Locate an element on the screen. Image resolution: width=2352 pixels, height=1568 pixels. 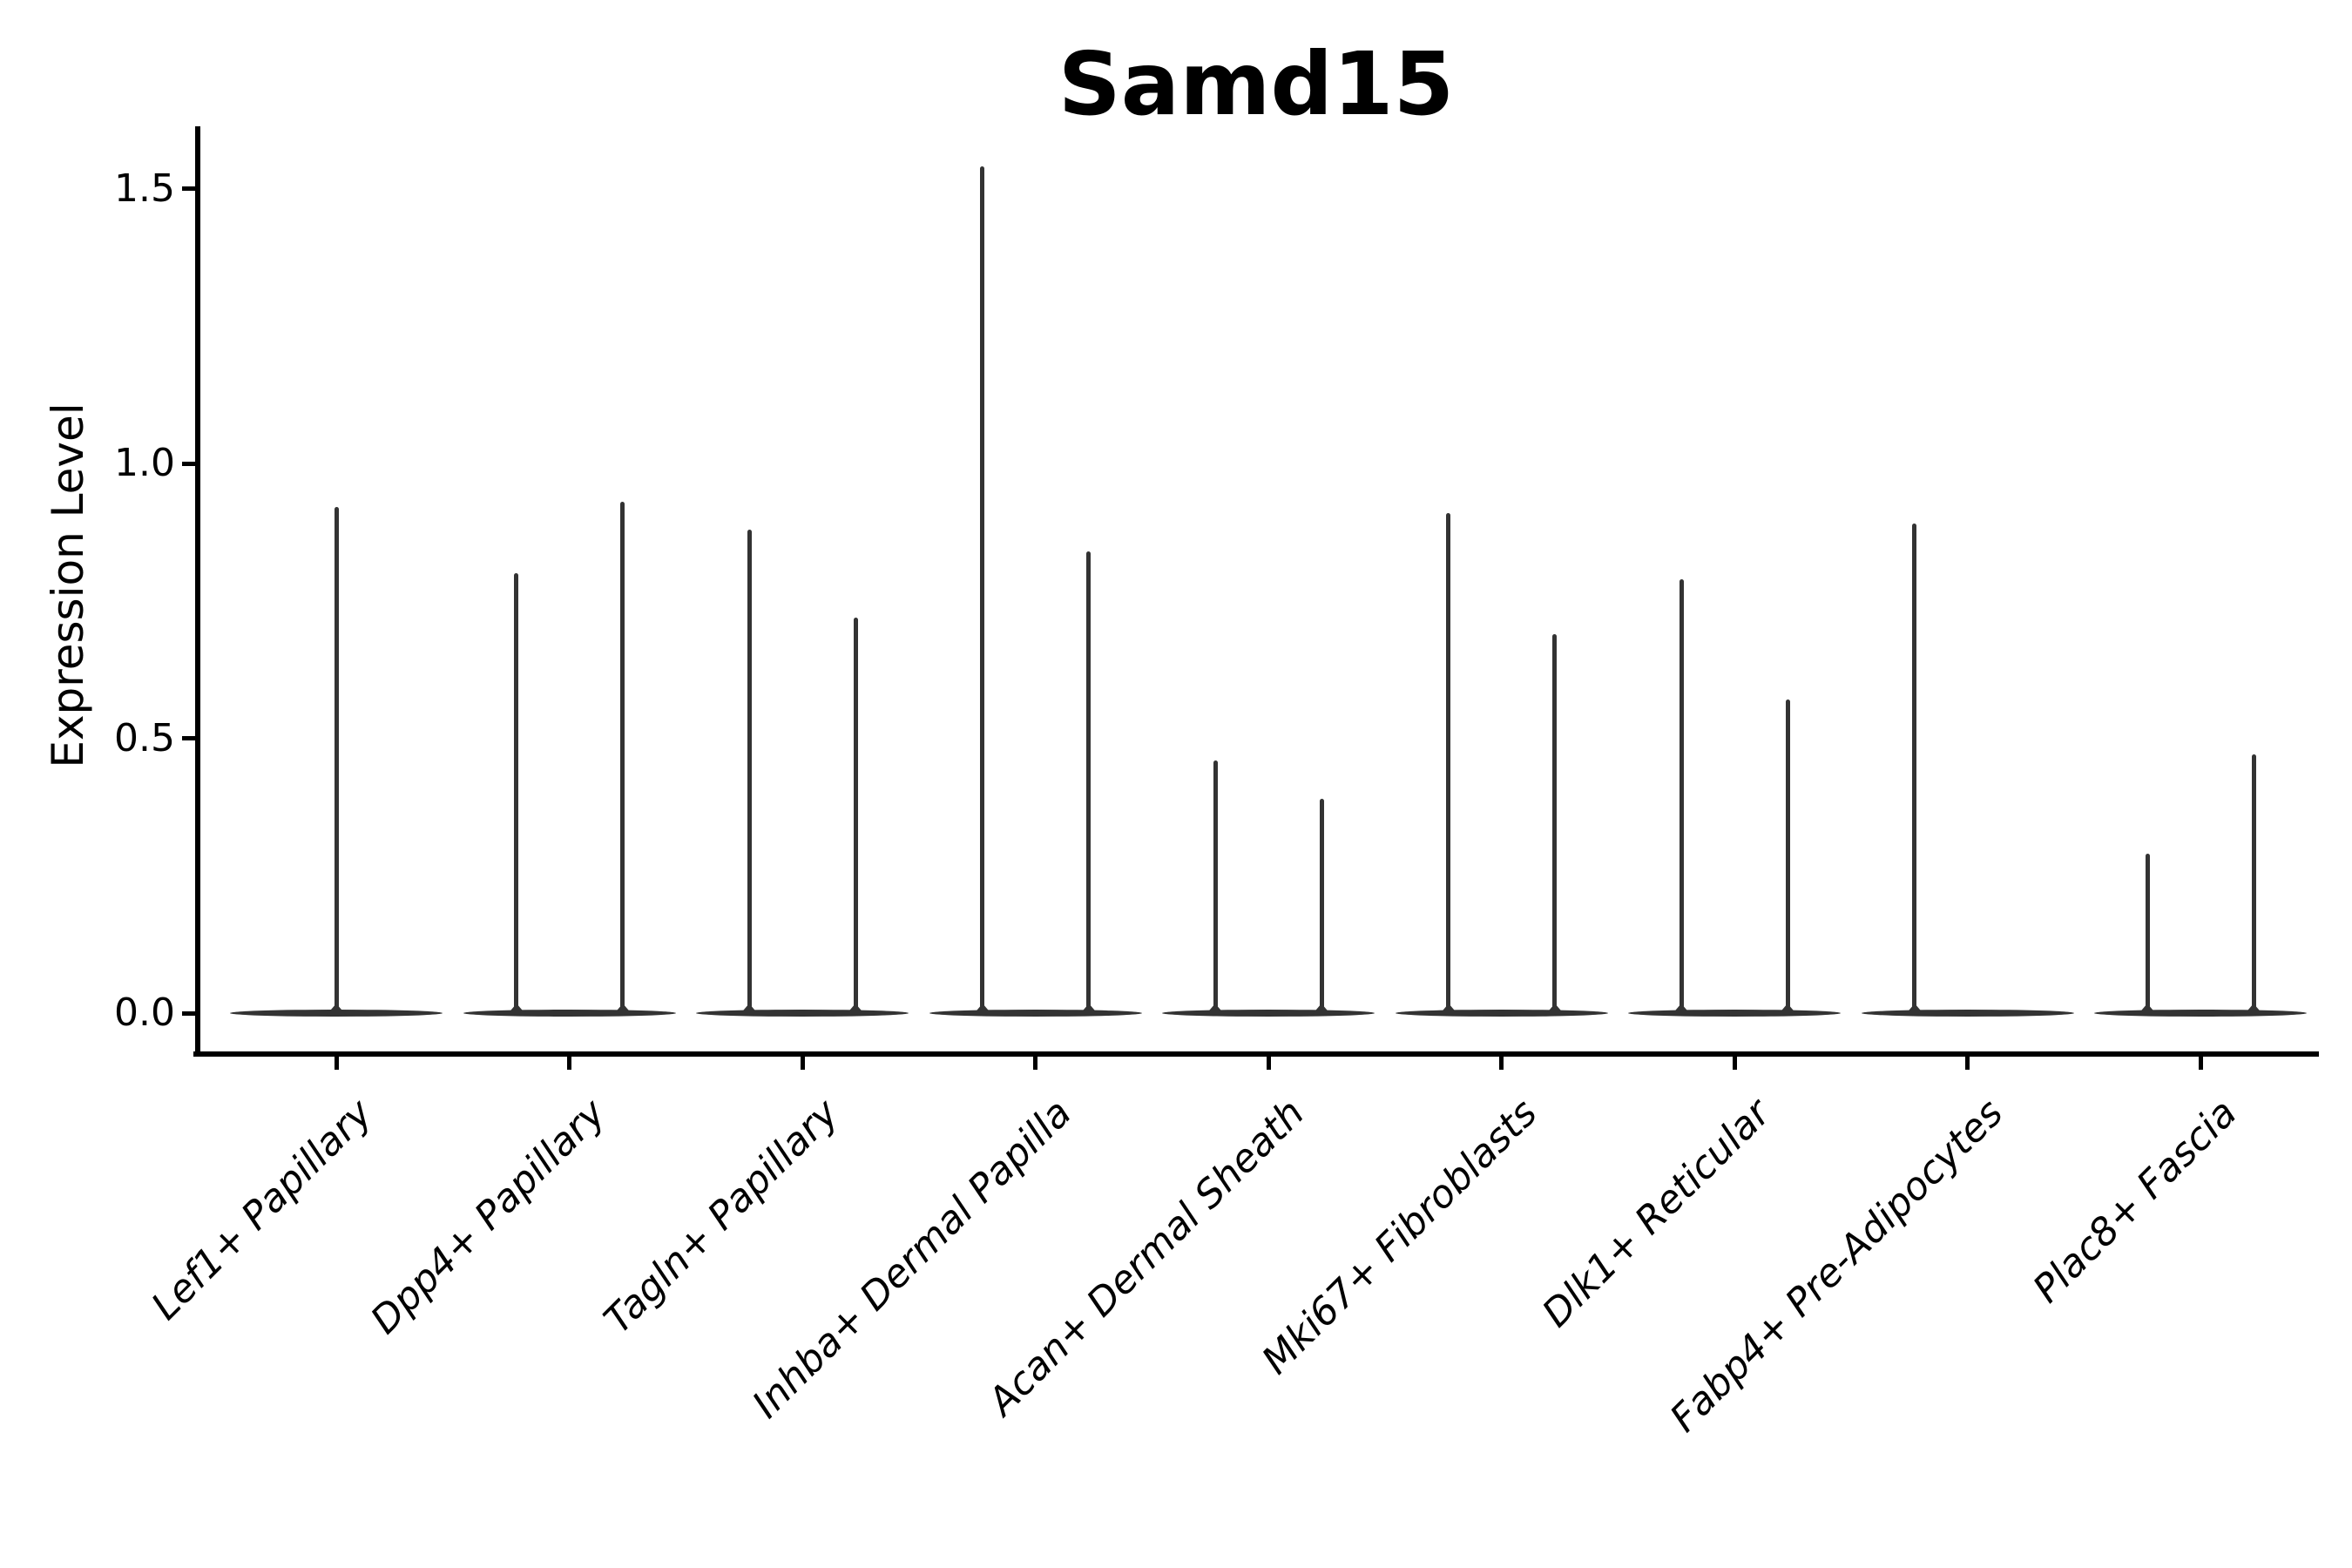
y-tick-label: 0.5 is located at coordinates (145, 737).